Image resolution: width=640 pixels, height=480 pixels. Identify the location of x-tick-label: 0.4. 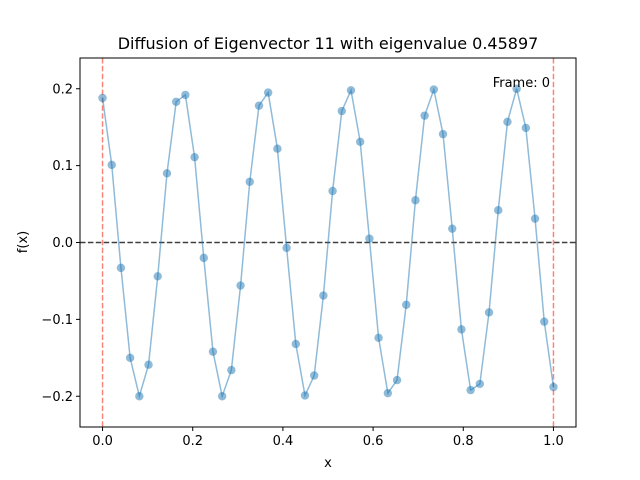
(283, 441).